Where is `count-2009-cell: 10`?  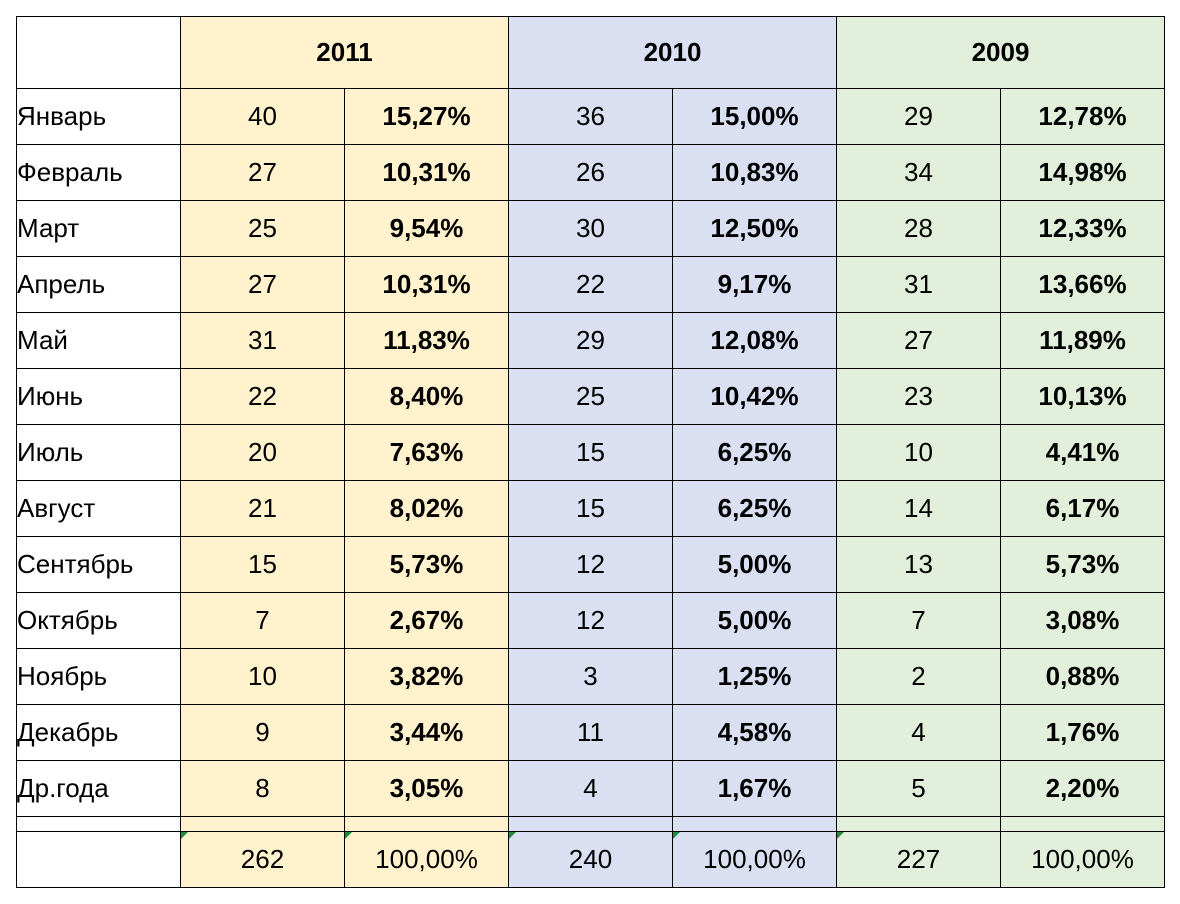 count-2009-cell: 10 is located at coordinates (918, 452).